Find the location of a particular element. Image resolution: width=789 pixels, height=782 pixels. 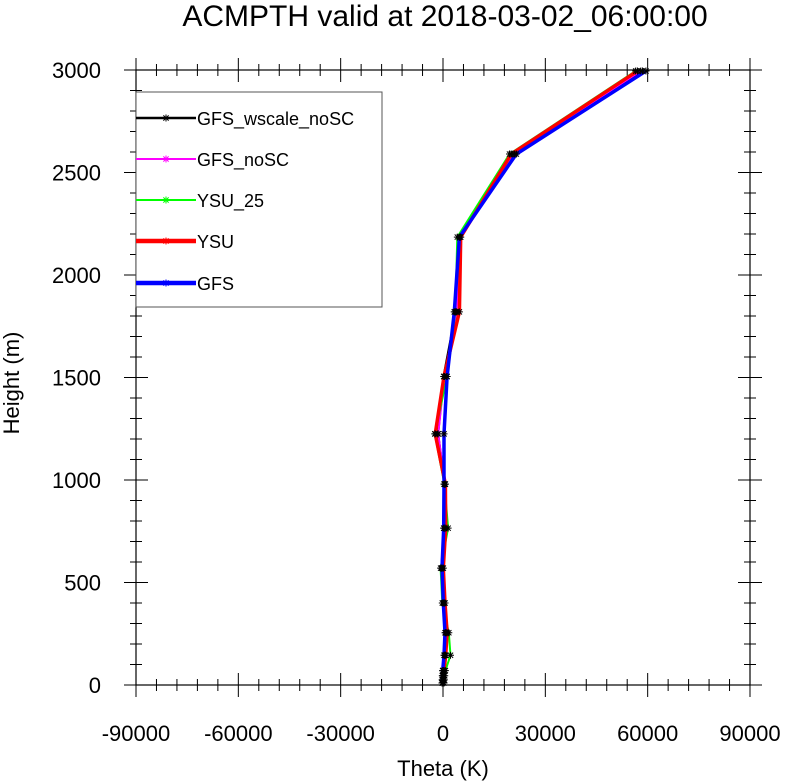

y-tick-label: 0 is located at coordinates (95, 685).